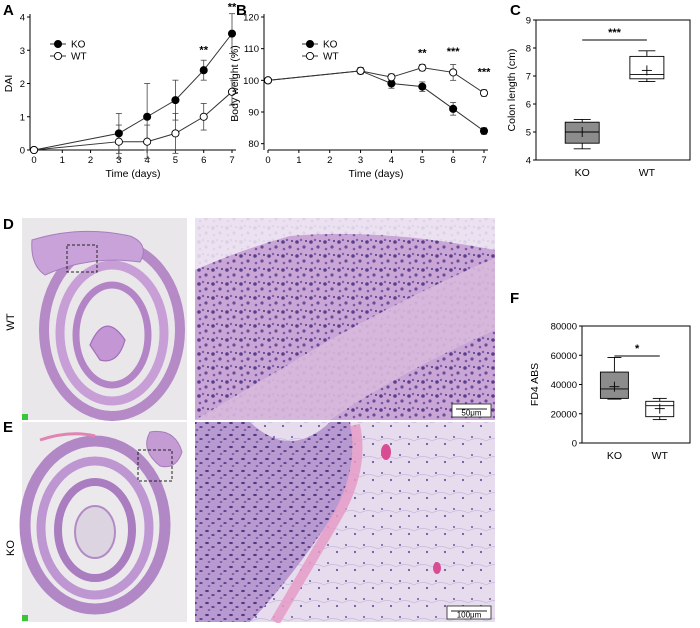 The height and width of the screenshot is (628, 700). I want to click on ko-tissue-outer-ring, so click(95, 525).